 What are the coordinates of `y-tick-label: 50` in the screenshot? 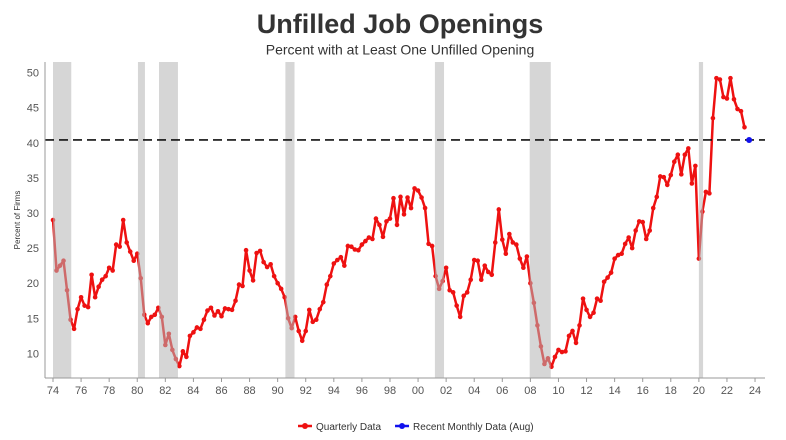 It's located at (33, 74).